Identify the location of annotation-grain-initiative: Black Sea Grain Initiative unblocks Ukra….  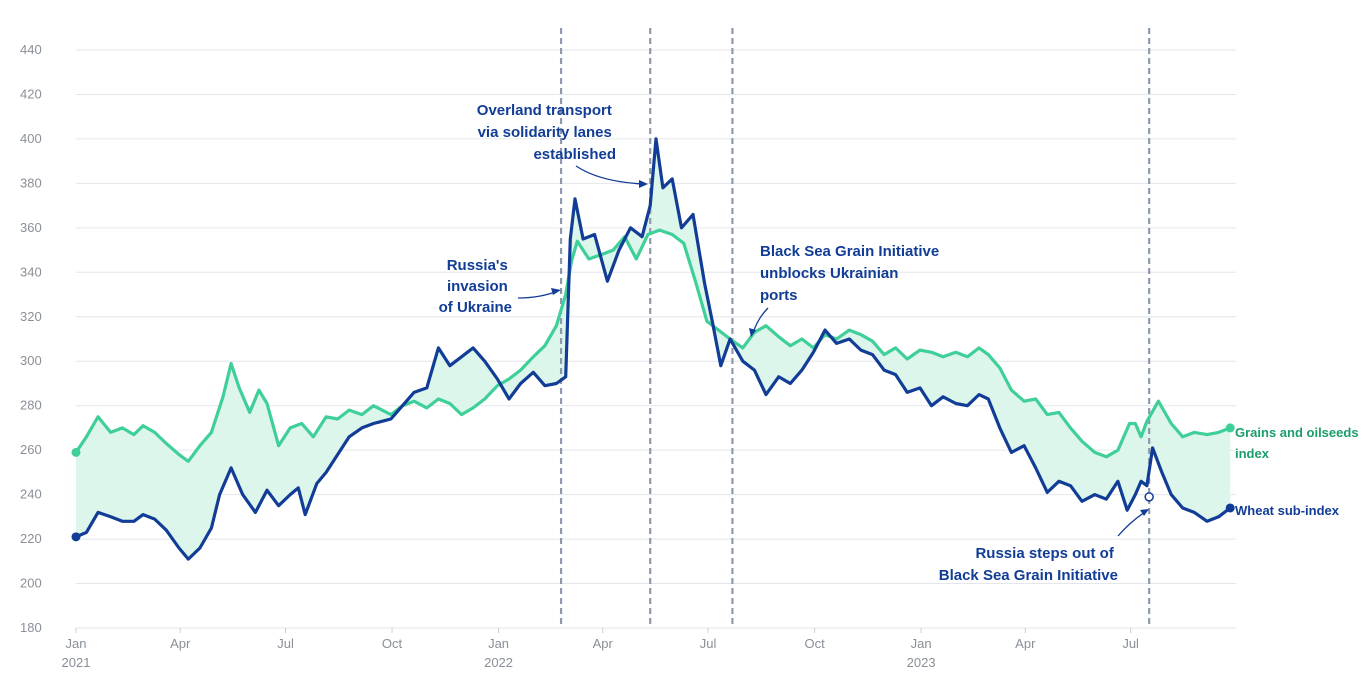
(851, 273).